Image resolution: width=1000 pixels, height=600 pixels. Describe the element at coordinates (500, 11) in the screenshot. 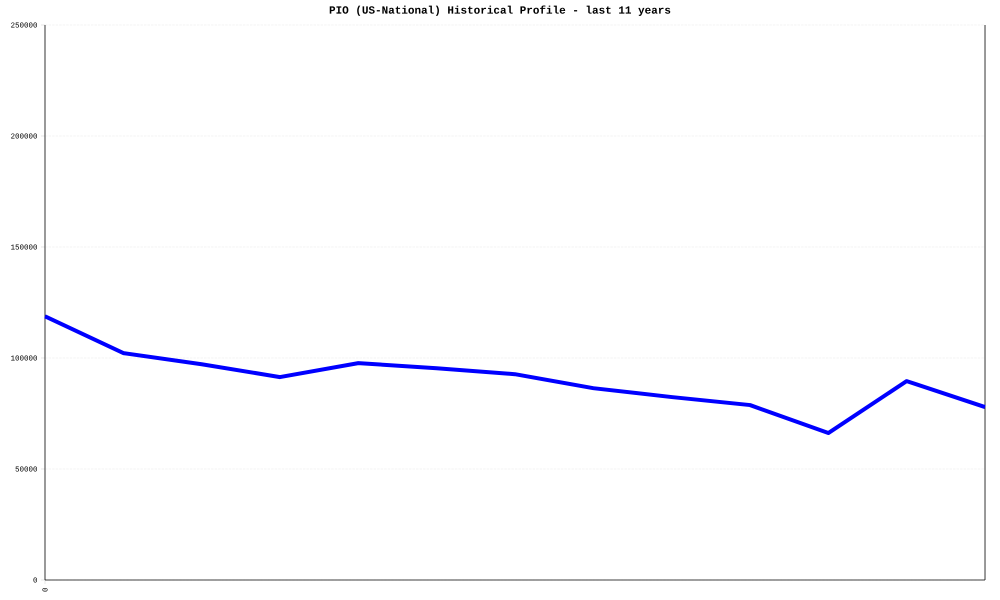

I see `chart-title: PIO (US-National) Historical Profile - last 11 years` at that location.